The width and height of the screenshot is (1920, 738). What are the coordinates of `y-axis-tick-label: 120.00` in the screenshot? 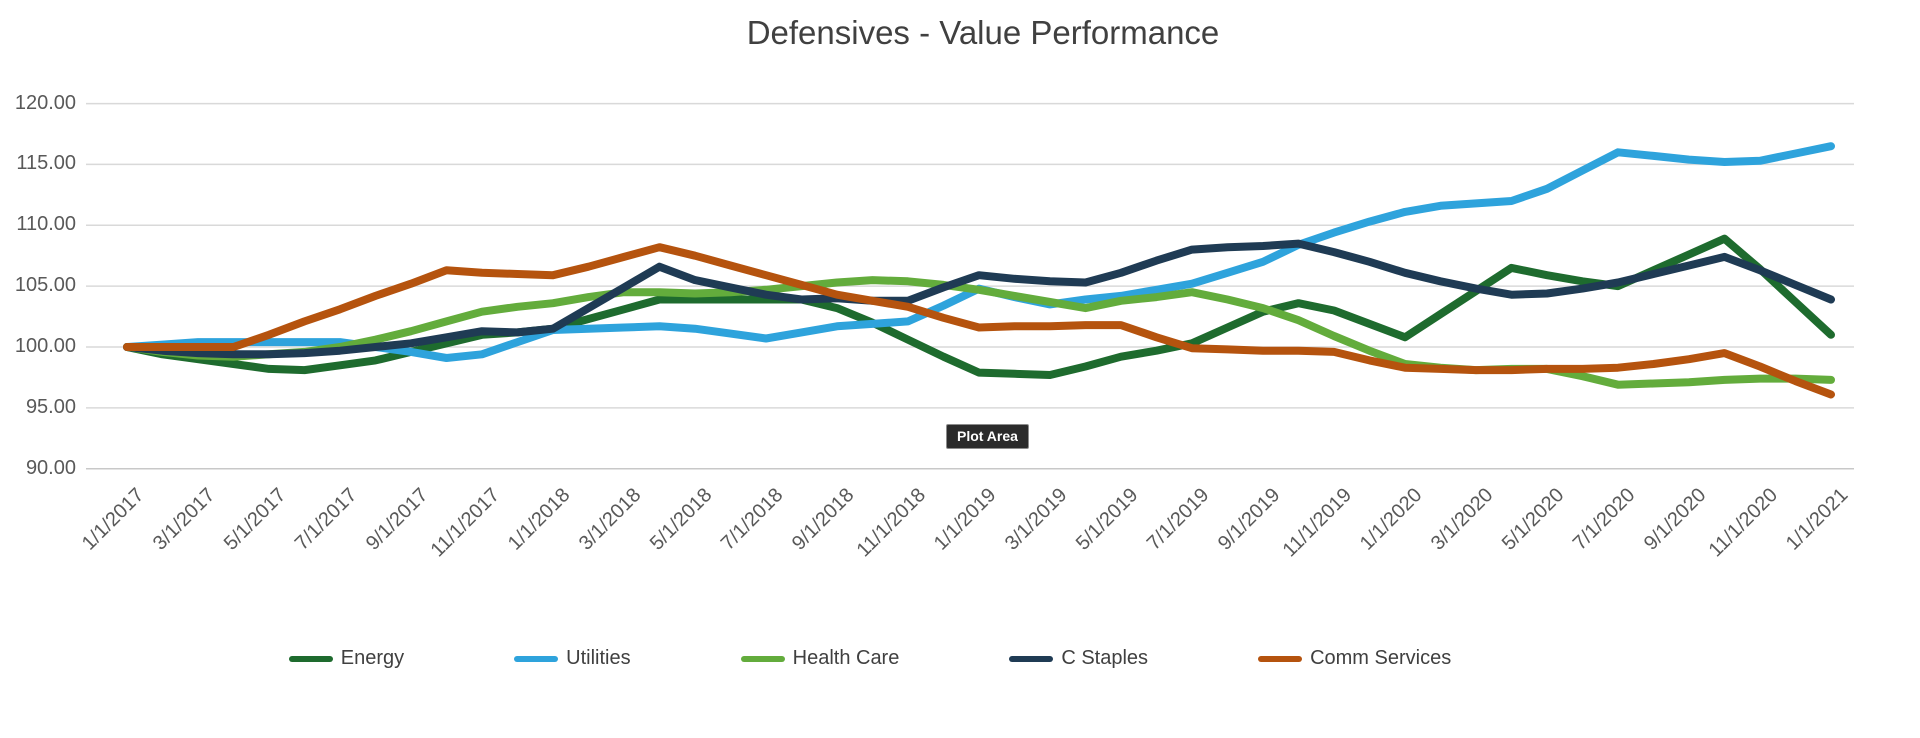 It's located at (45, 102).